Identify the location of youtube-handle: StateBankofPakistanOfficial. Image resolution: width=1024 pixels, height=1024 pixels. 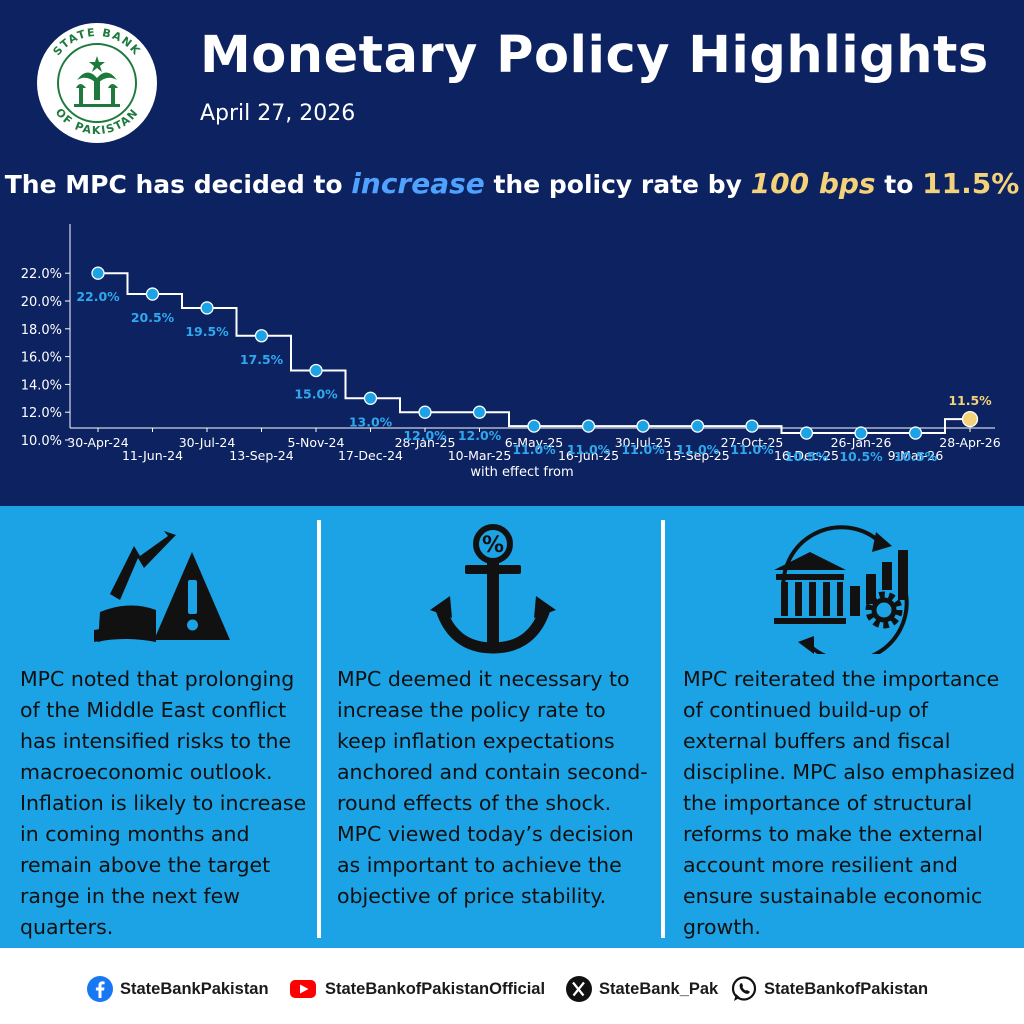
(435, 988).